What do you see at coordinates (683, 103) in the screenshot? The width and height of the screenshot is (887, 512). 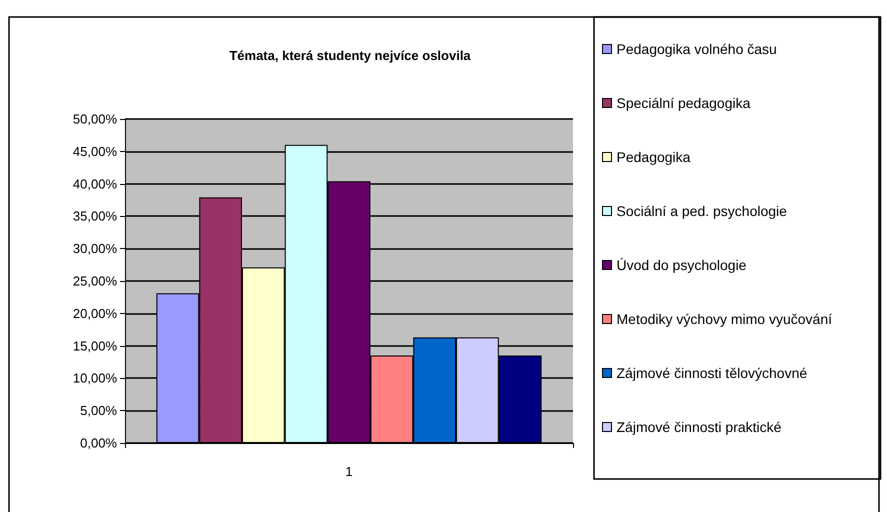 I see `legend-label: Speciální pedagogika` at bounding box center [683, 103].